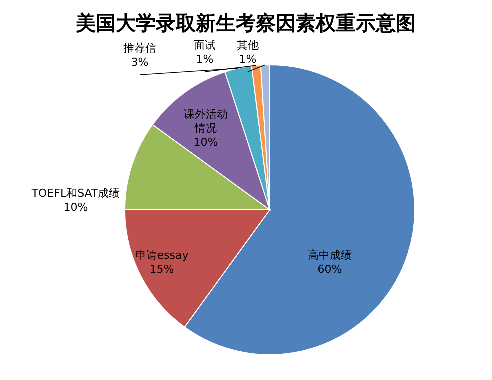 Image resolution: width=492 pixels, height=380 pixels. I want to click on slice-label: 课外活动情况, so click(206, 121).